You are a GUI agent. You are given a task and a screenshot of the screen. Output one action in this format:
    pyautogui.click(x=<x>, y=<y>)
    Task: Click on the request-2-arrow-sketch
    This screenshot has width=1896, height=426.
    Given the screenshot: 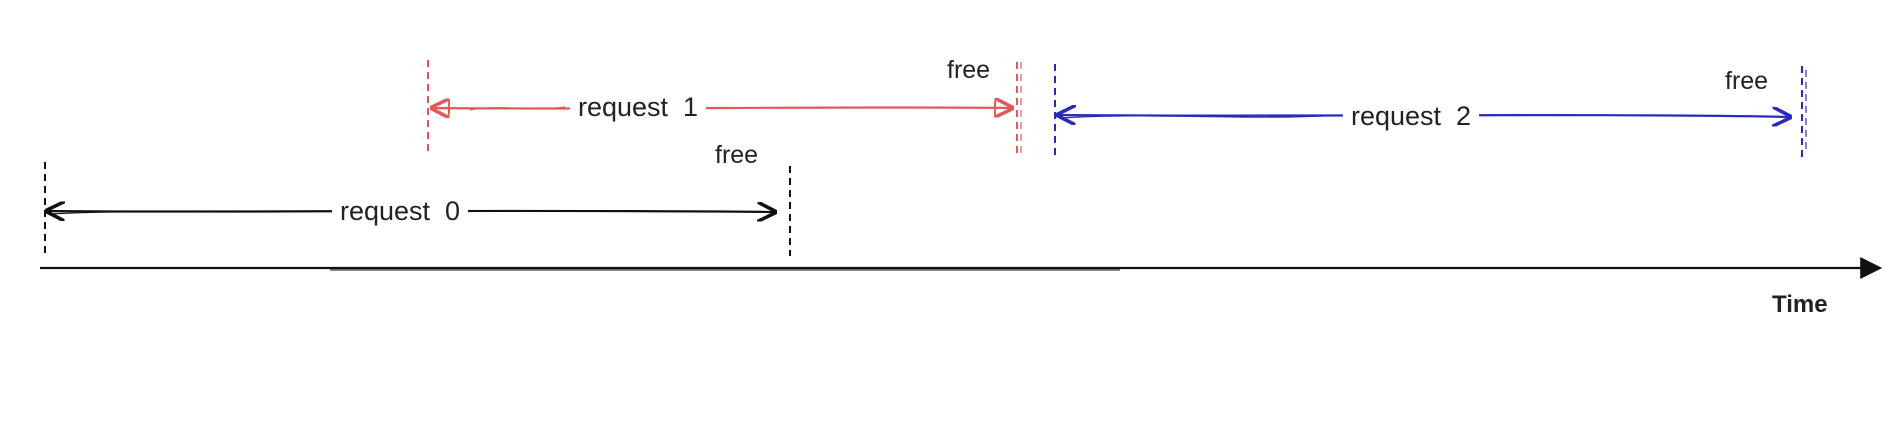 What is the action you would take?
    pyautogui.click(x=1201, y=116)
    